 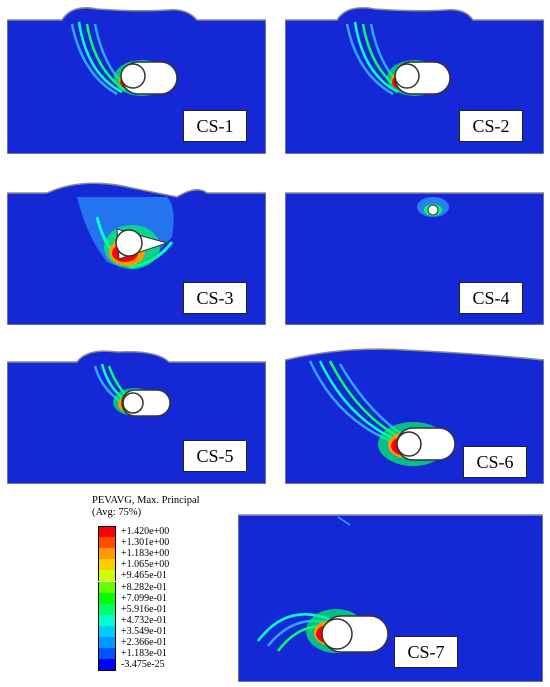 What do you see at coordinates (144, 631) in the screenshot?
I see `legend-value: +3.549e-01` at bounding box center [144, 631].